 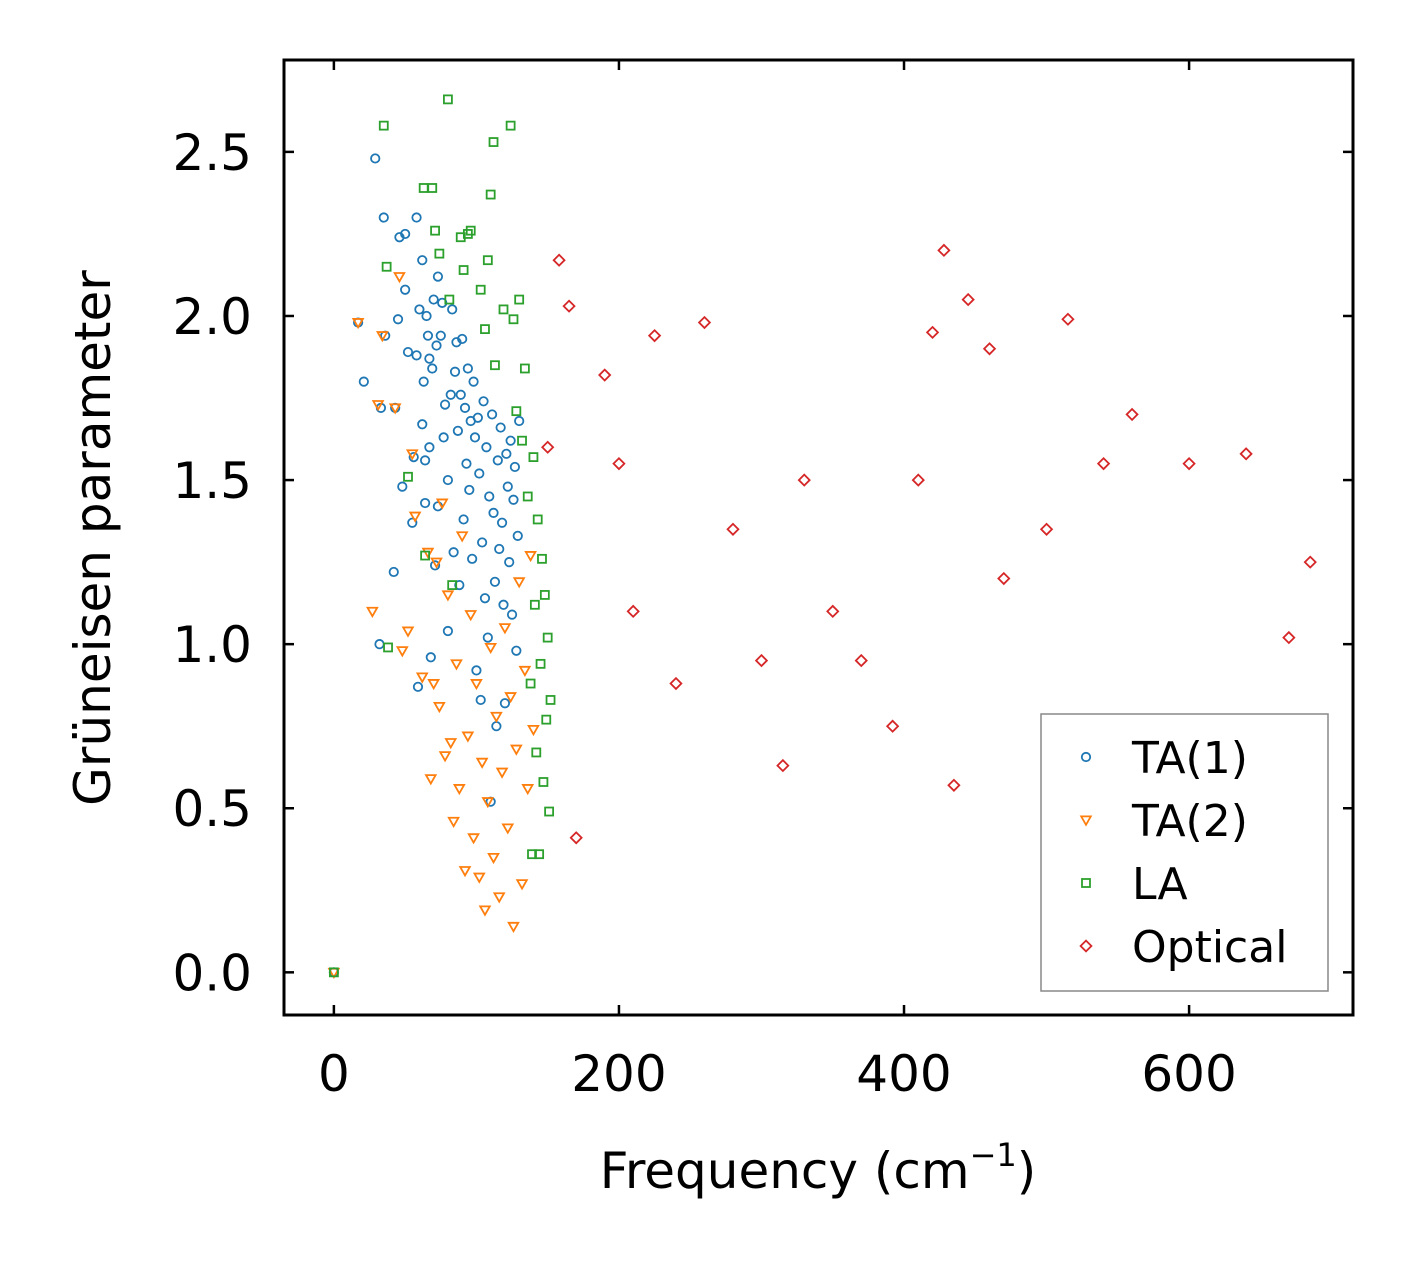 What do you see at coordinates (1086, 821) in the screenshot?
I see `legend-marker-ta2` at bounding box center [1086, 821].